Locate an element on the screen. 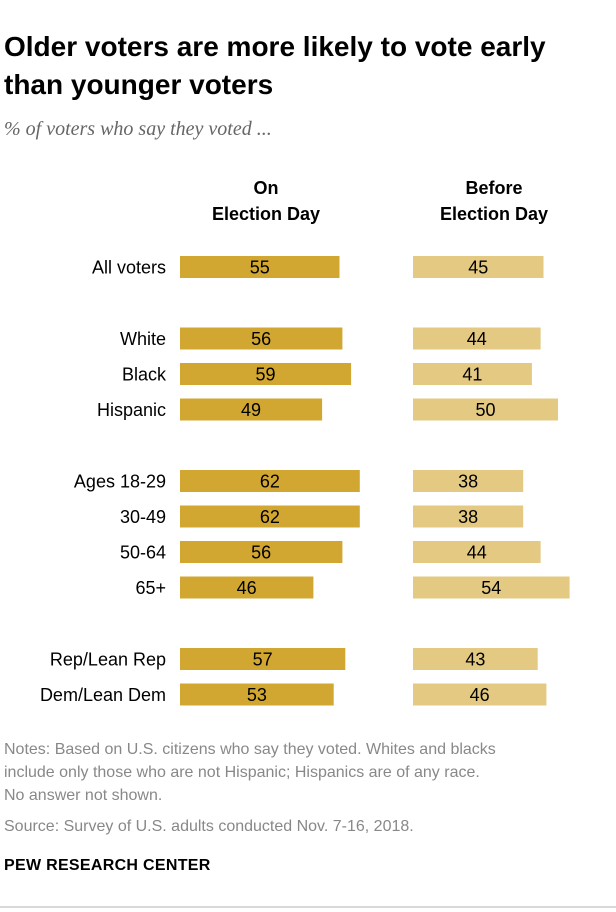 The width and height of the screenshot is (616, 912). bar-before-election-day-white is located at coordinates (477, 338).